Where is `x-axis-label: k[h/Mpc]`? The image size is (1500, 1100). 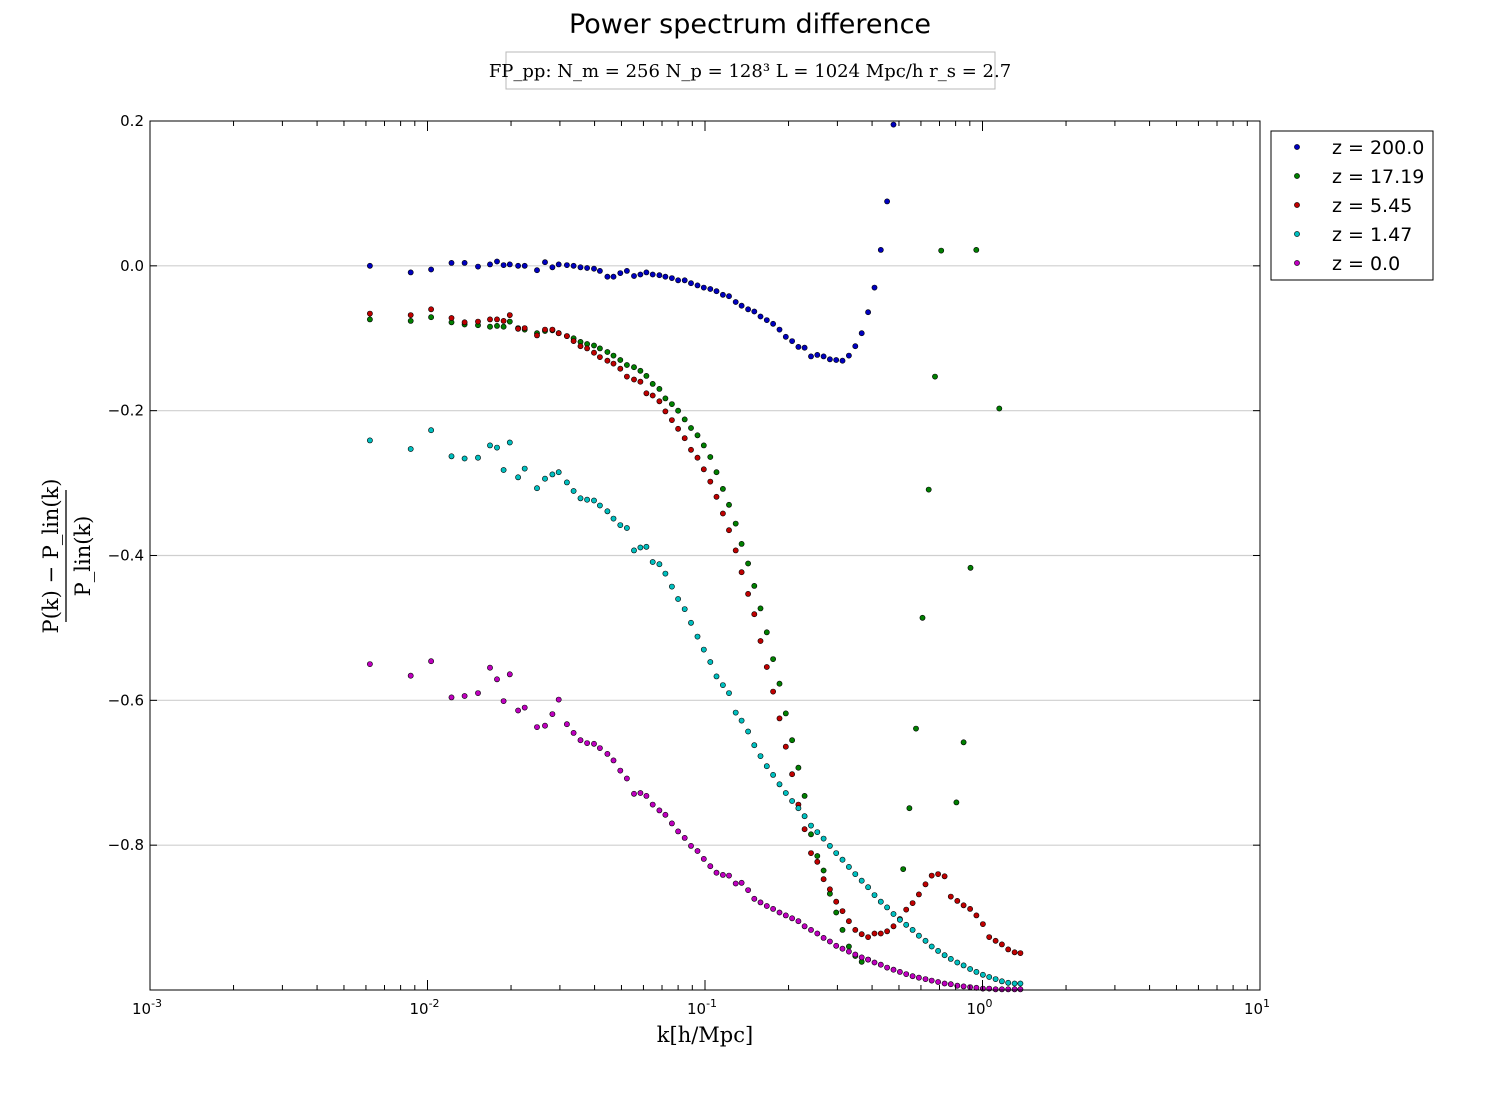 x-axis-label: k[h/Mpc] is located at coordinates (705, 1035).